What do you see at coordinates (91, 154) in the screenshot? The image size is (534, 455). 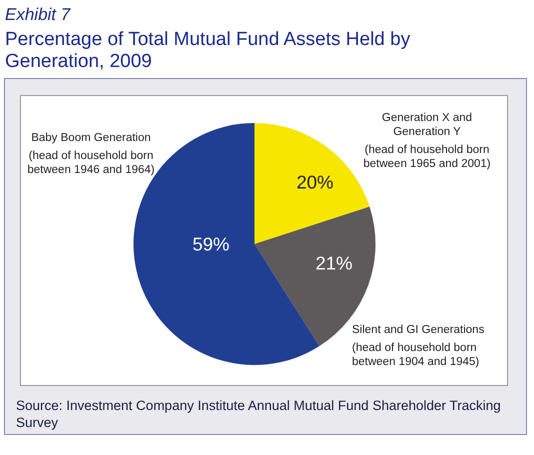 I see `slice-label: Baby Boom Generation (head of household born between 1946 and 1964)` at bounding box center [91, 154].